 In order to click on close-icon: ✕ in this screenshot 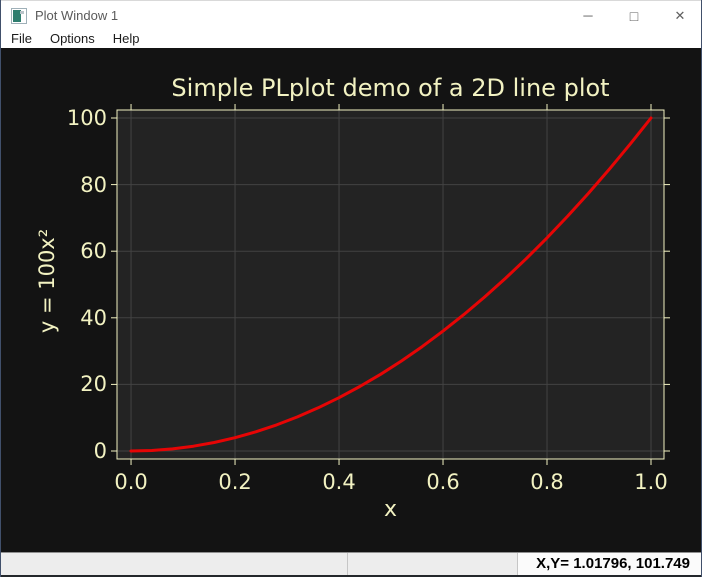, I will do `click(680, 15)`.